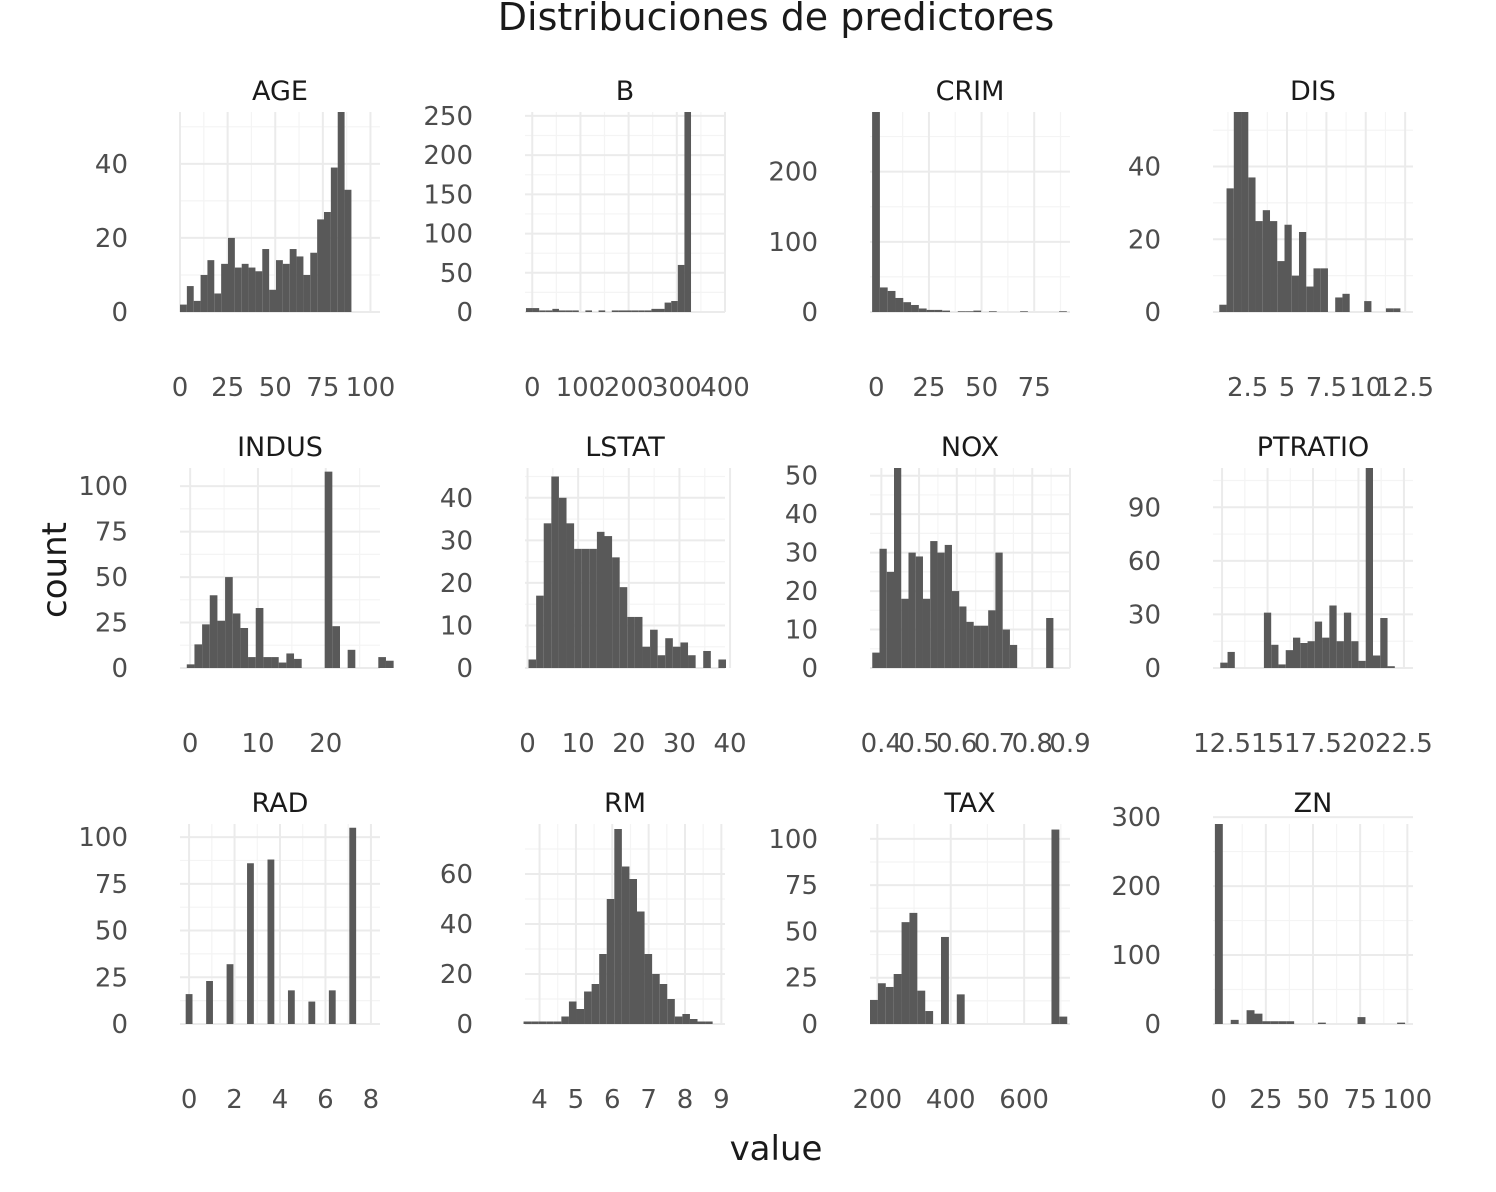 The image size is (1496, 1192). What do you see at coordinates (1144, 508) in the screenshot?
I see `y-tick-label: 90` at bounding box center [1144, 508].